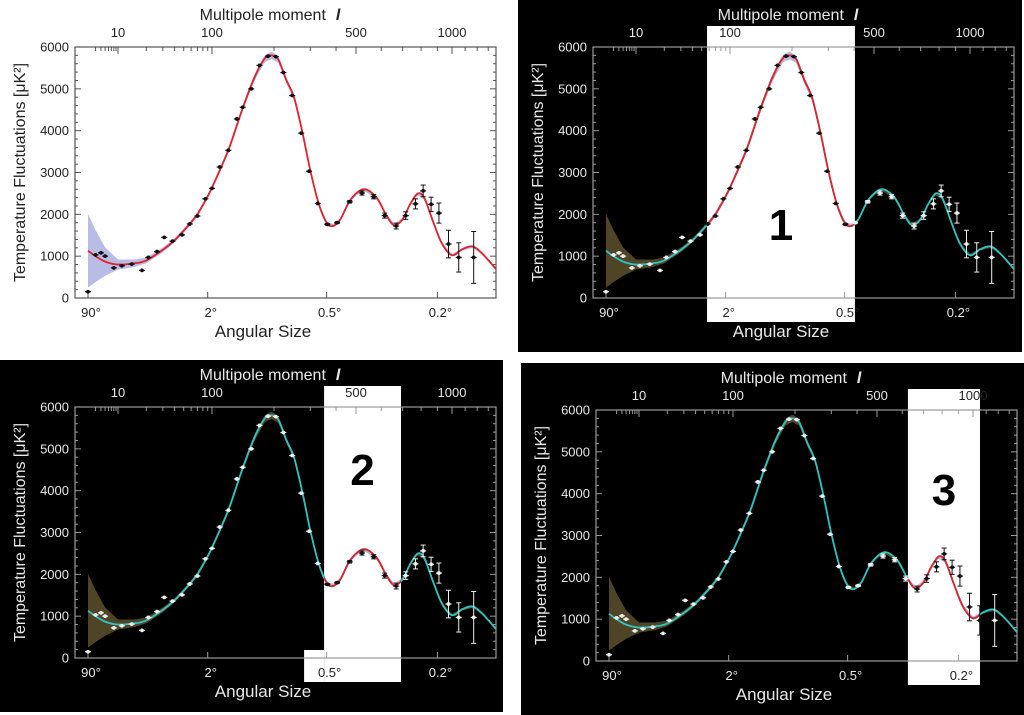 This screenshot has width=1024, height=715. What do you see at coordinates (572, 214) in the screenshot?
I see `y-tick-label: 2000` at bounding box center [572, 214].